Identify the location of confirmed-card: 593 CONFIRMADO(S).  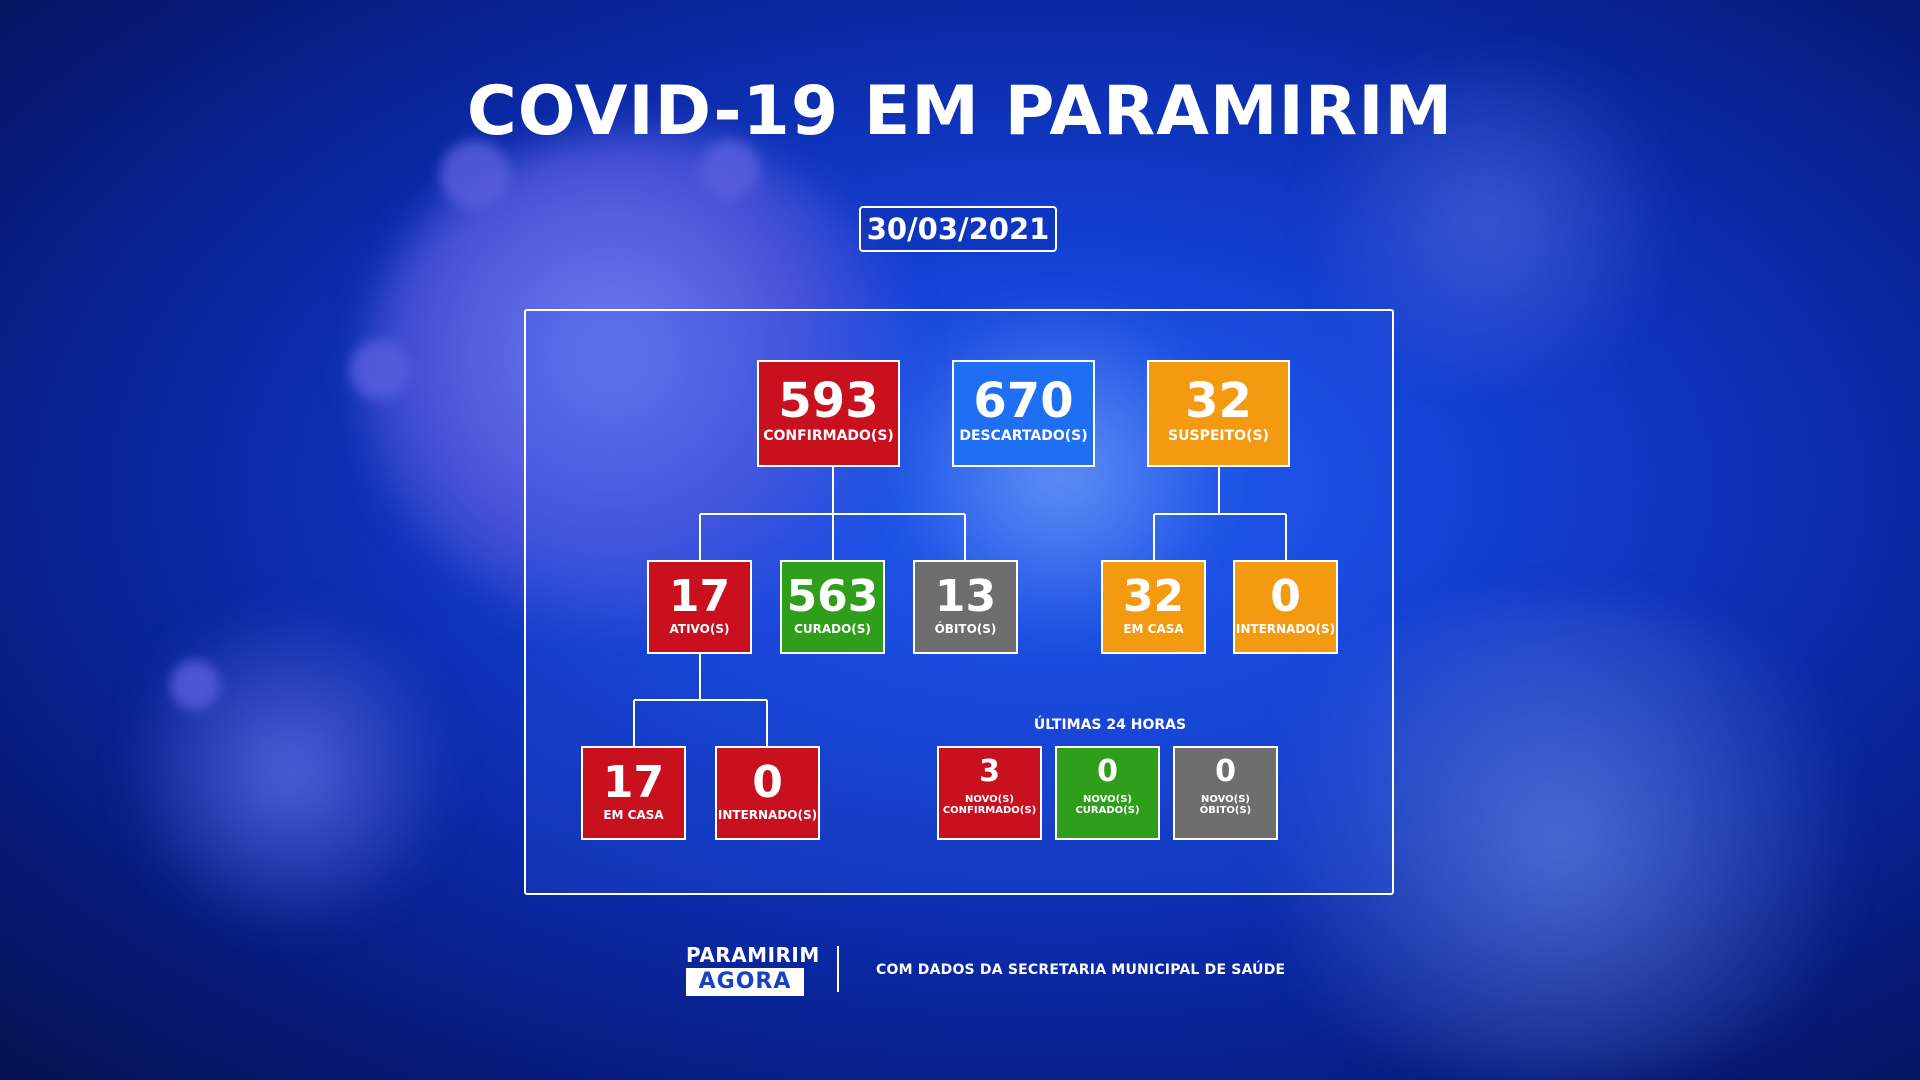
(828, 413).